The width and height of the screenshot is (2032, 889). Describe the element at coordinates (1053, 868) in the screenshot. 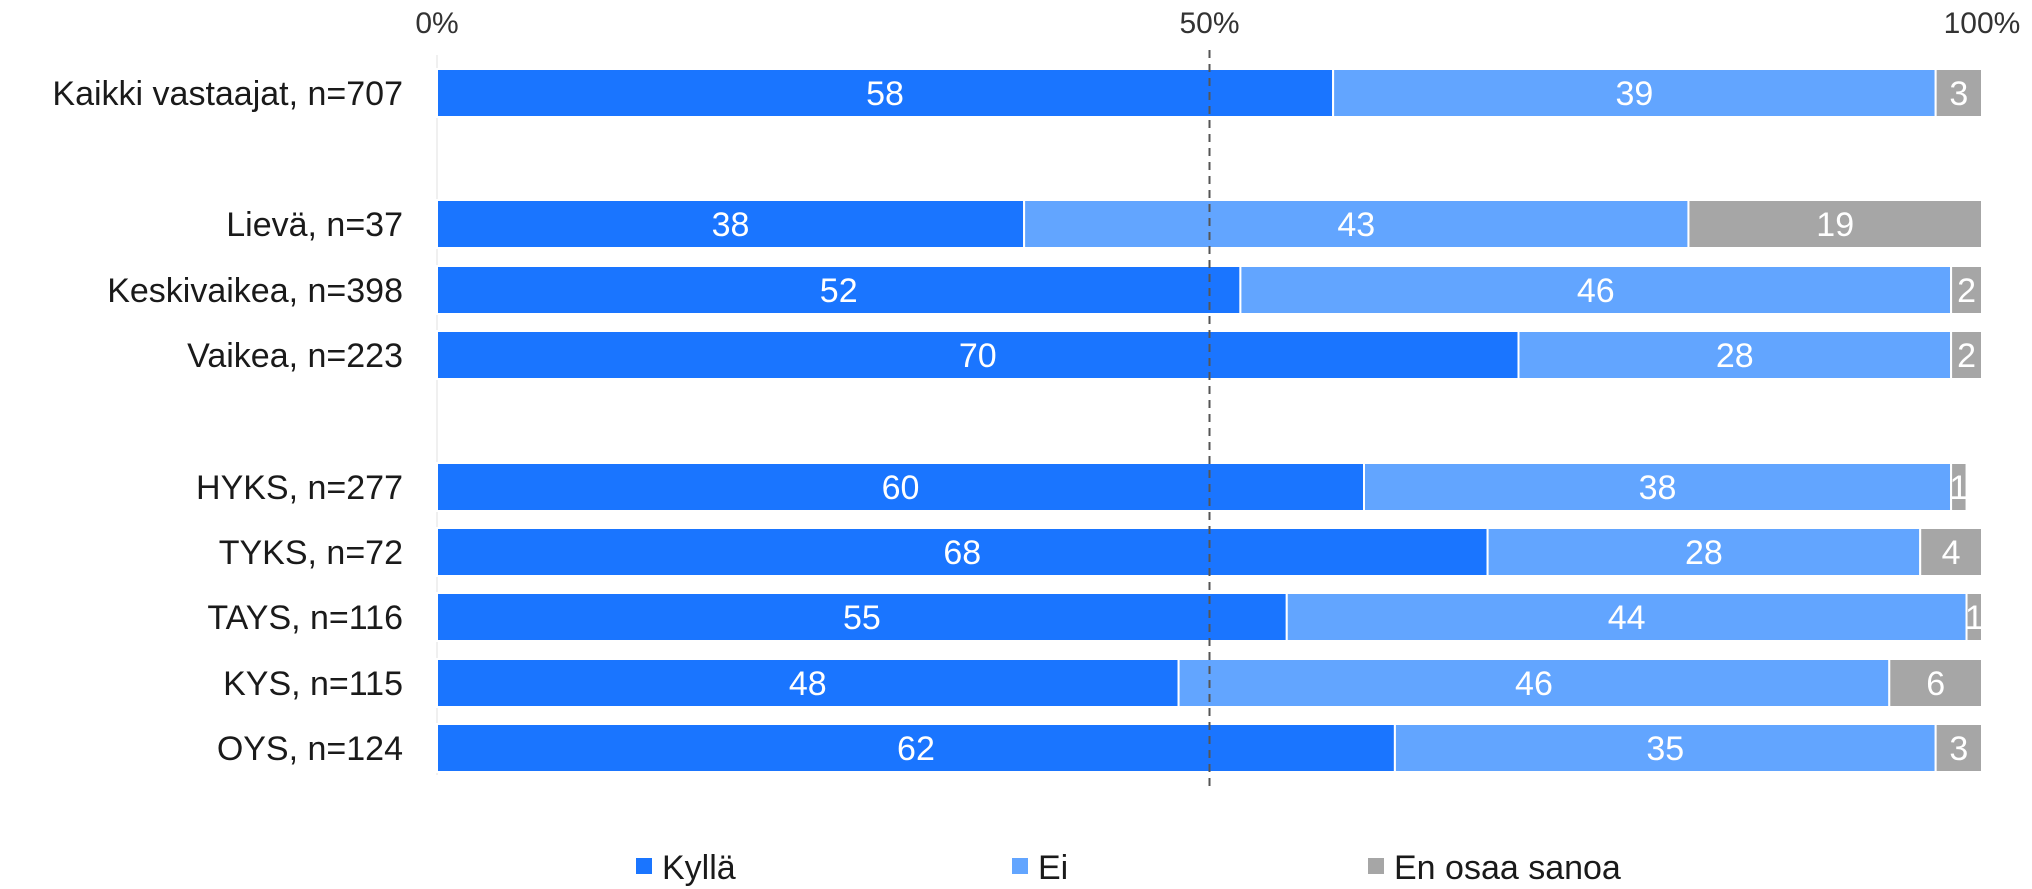

I see `legend-label: Ei` at that location.